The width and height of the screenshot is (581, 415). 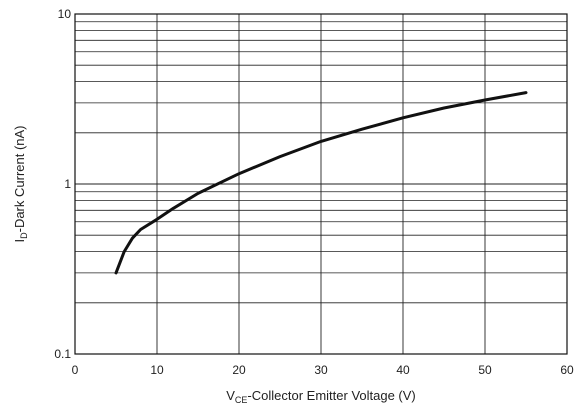 I want to click on x-axis-label-subscript: CE, so click(x=241, y=400).